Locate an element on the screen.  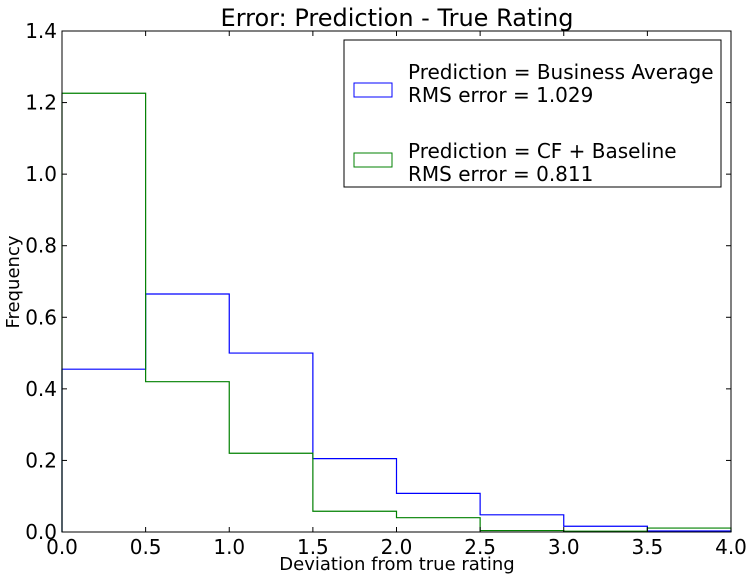
y-tick-label-5: 1.0 is located at coordinates (41, 174).